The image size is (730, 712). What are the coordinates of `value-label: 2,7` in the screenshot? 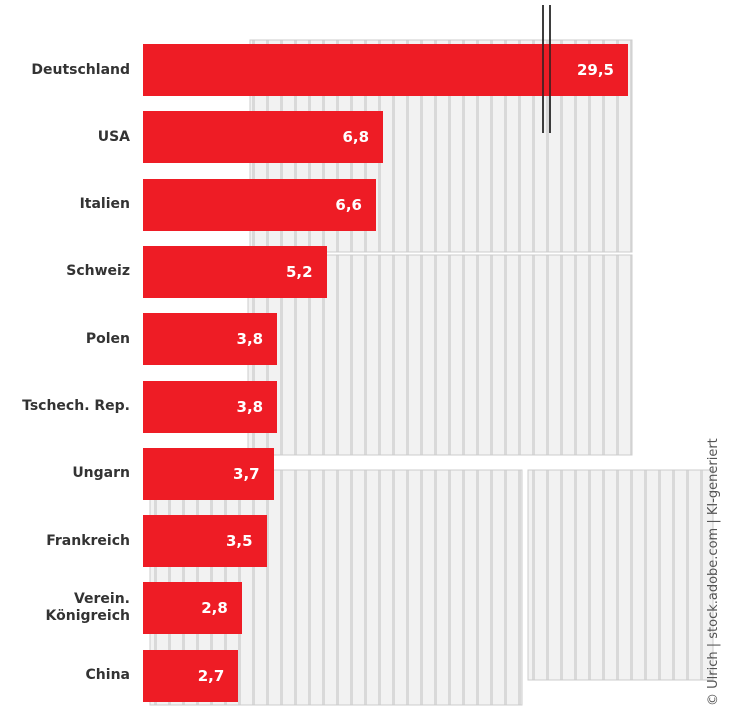 It's located at (211, 675).